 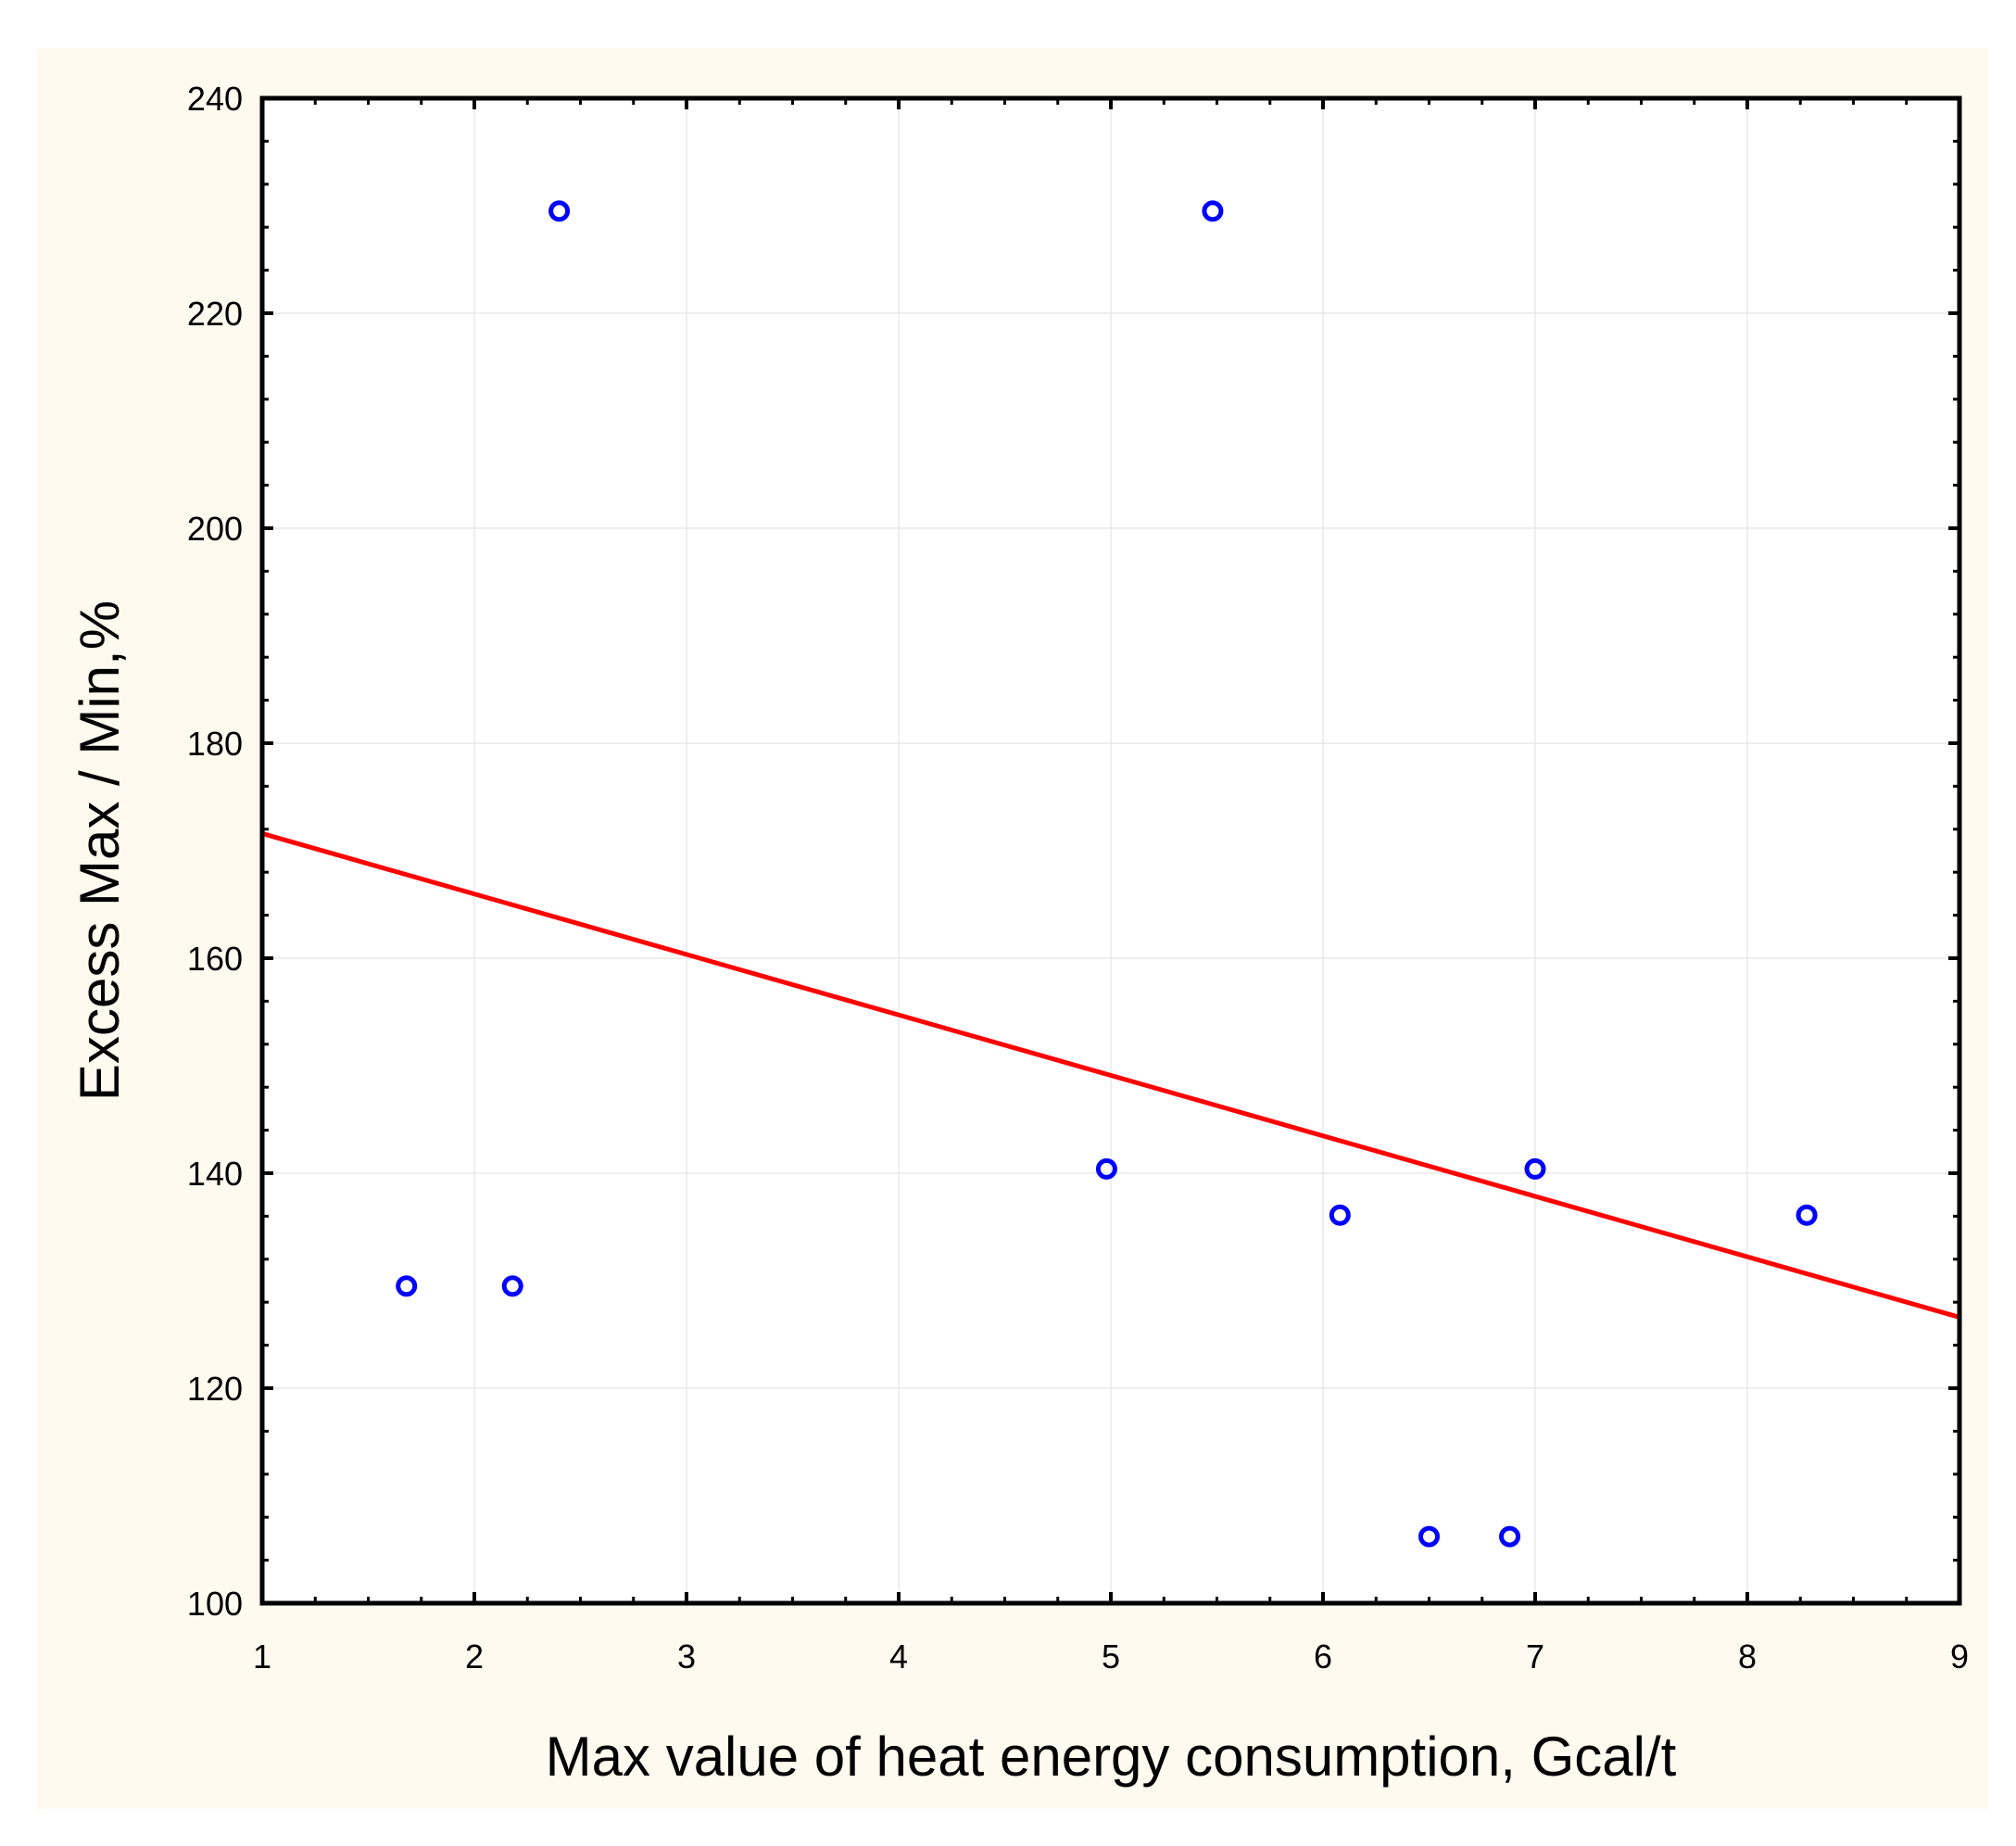 What do you see at coordinates (898, 1656) in the screenshot?
I see `x-tick-label: 4` at bounding box center [898, 1656].